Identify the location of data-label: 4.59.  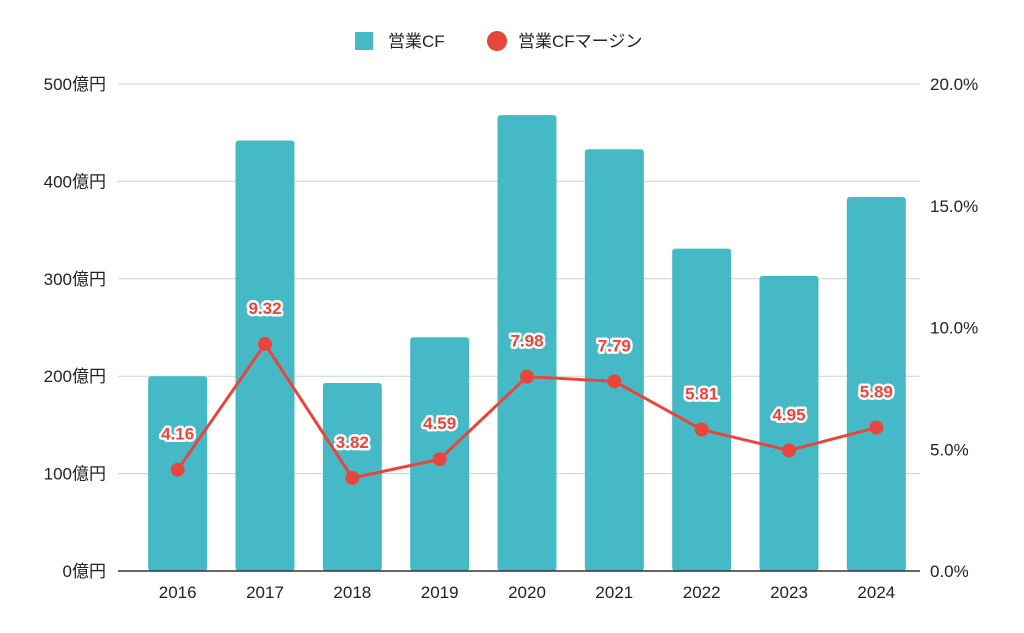
(439, 423).